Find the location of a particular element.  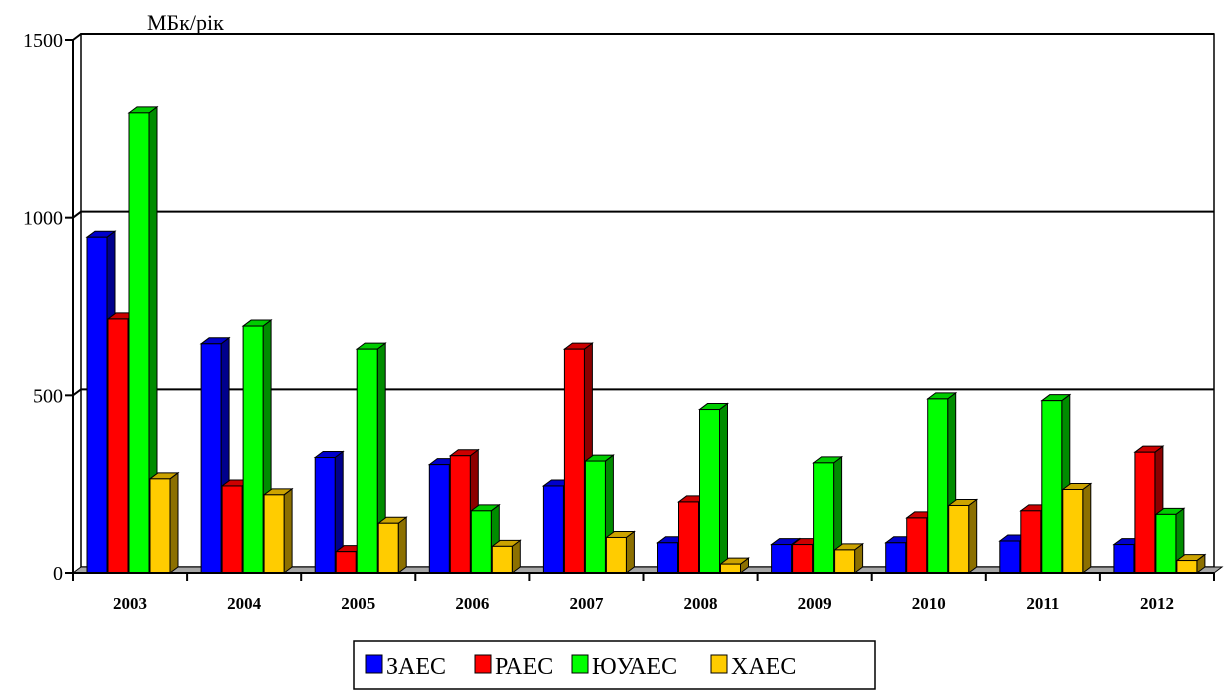

bar-2004-ХАЕС is located at coordinates (278, 530).